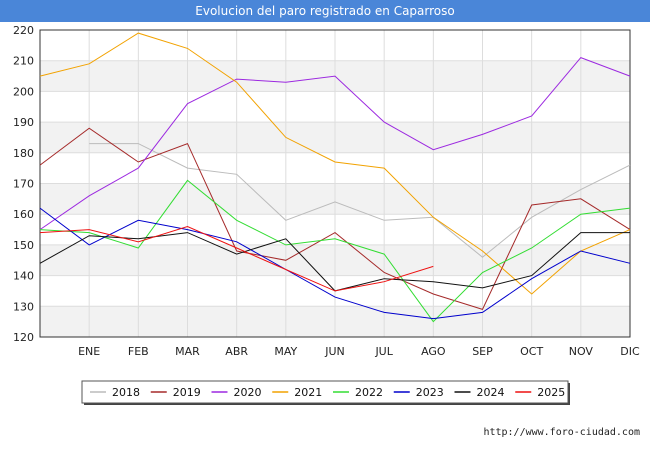 This screenshot has width=650, height=450. Describe the element at coordinates (630, 351) in the screenshot. I see `x-tick-label: DIC` at that location.